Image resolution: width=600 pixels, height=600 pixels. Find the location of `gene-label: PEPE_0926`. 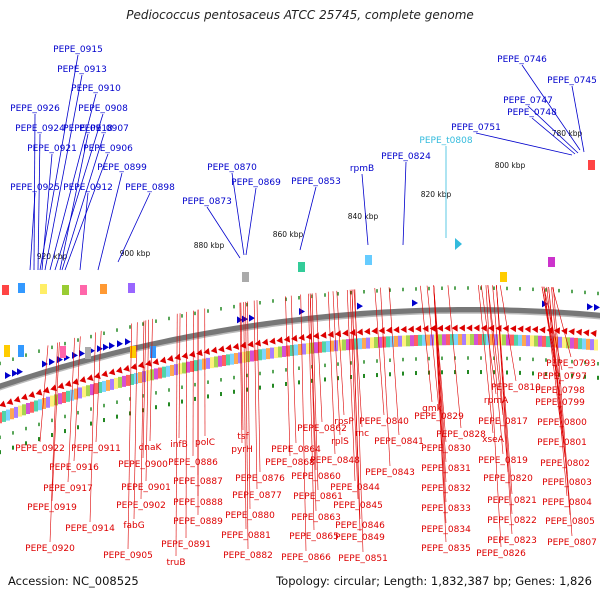

gene-label: PEPE_0926 is located at coordinates (35, 109).